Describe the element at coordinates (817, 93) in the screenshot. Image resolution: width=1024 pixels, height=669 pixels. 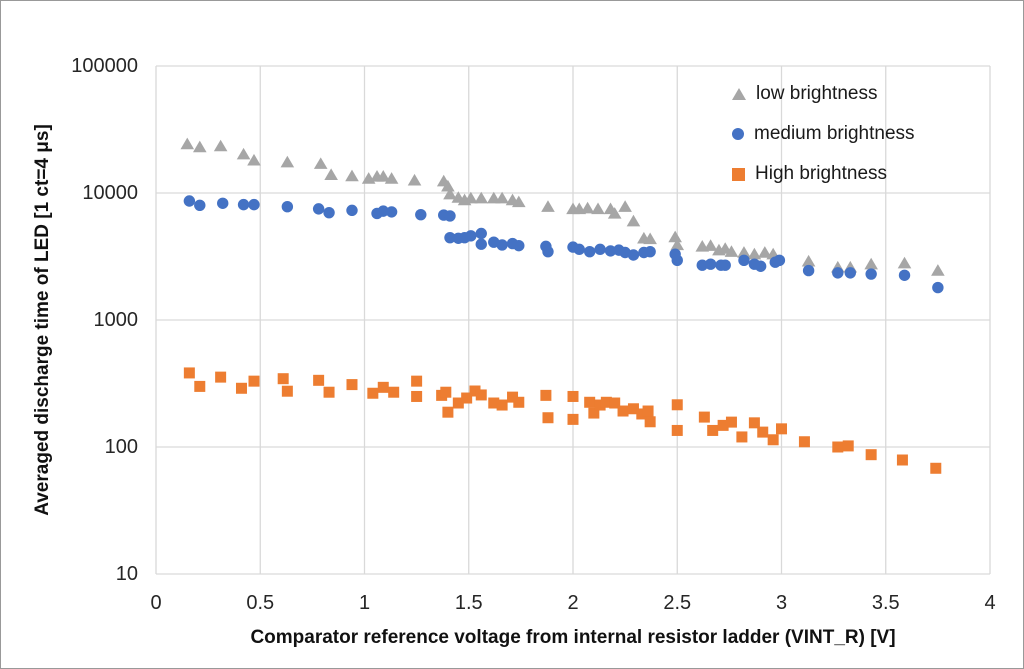
I see `legend-label: low brightness` at that location.